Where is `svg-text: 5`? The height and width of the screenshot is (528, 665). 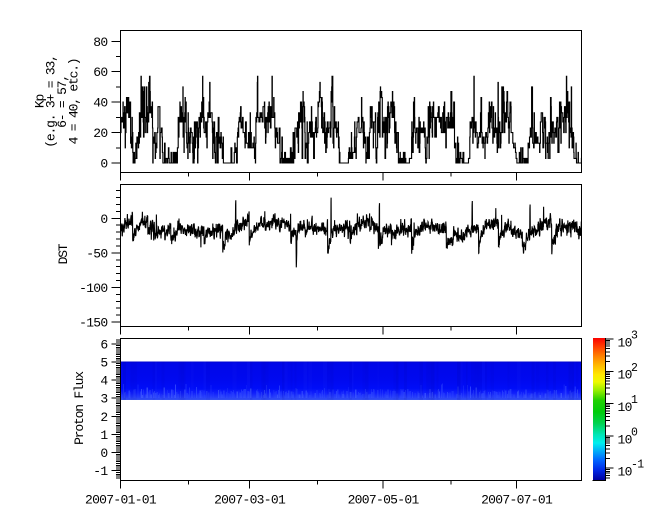 svg-text: 5 is located at coordinates (103, 362).